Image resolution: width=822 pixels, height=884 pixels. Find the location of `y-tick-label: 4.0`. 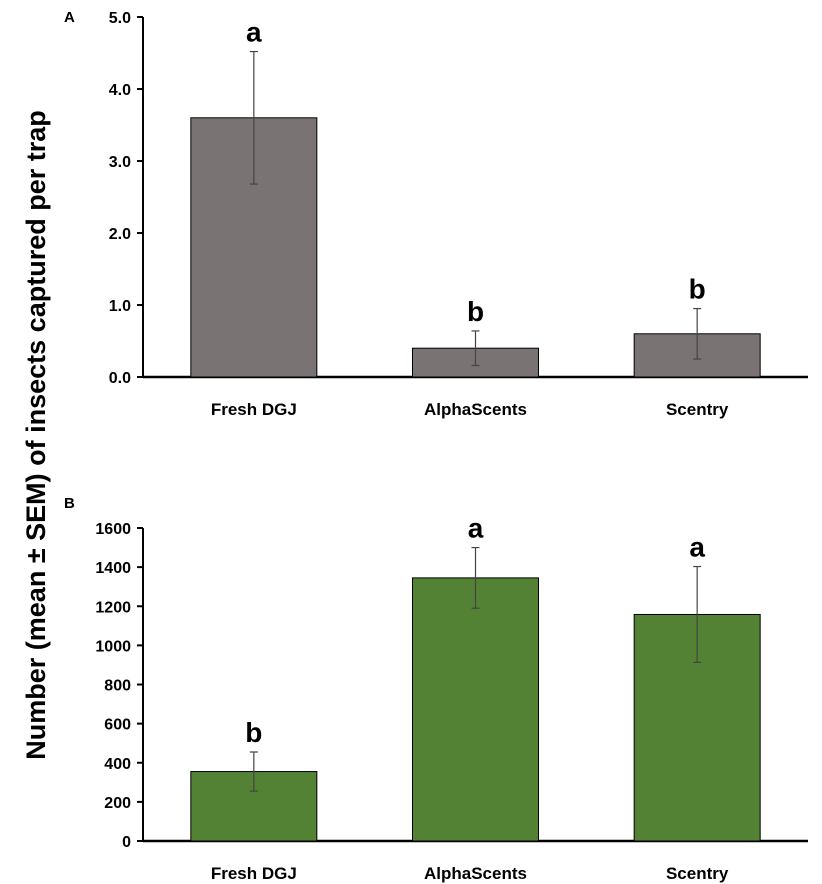

y-tick-label: 4.0 is located at coordinates (120, 90).